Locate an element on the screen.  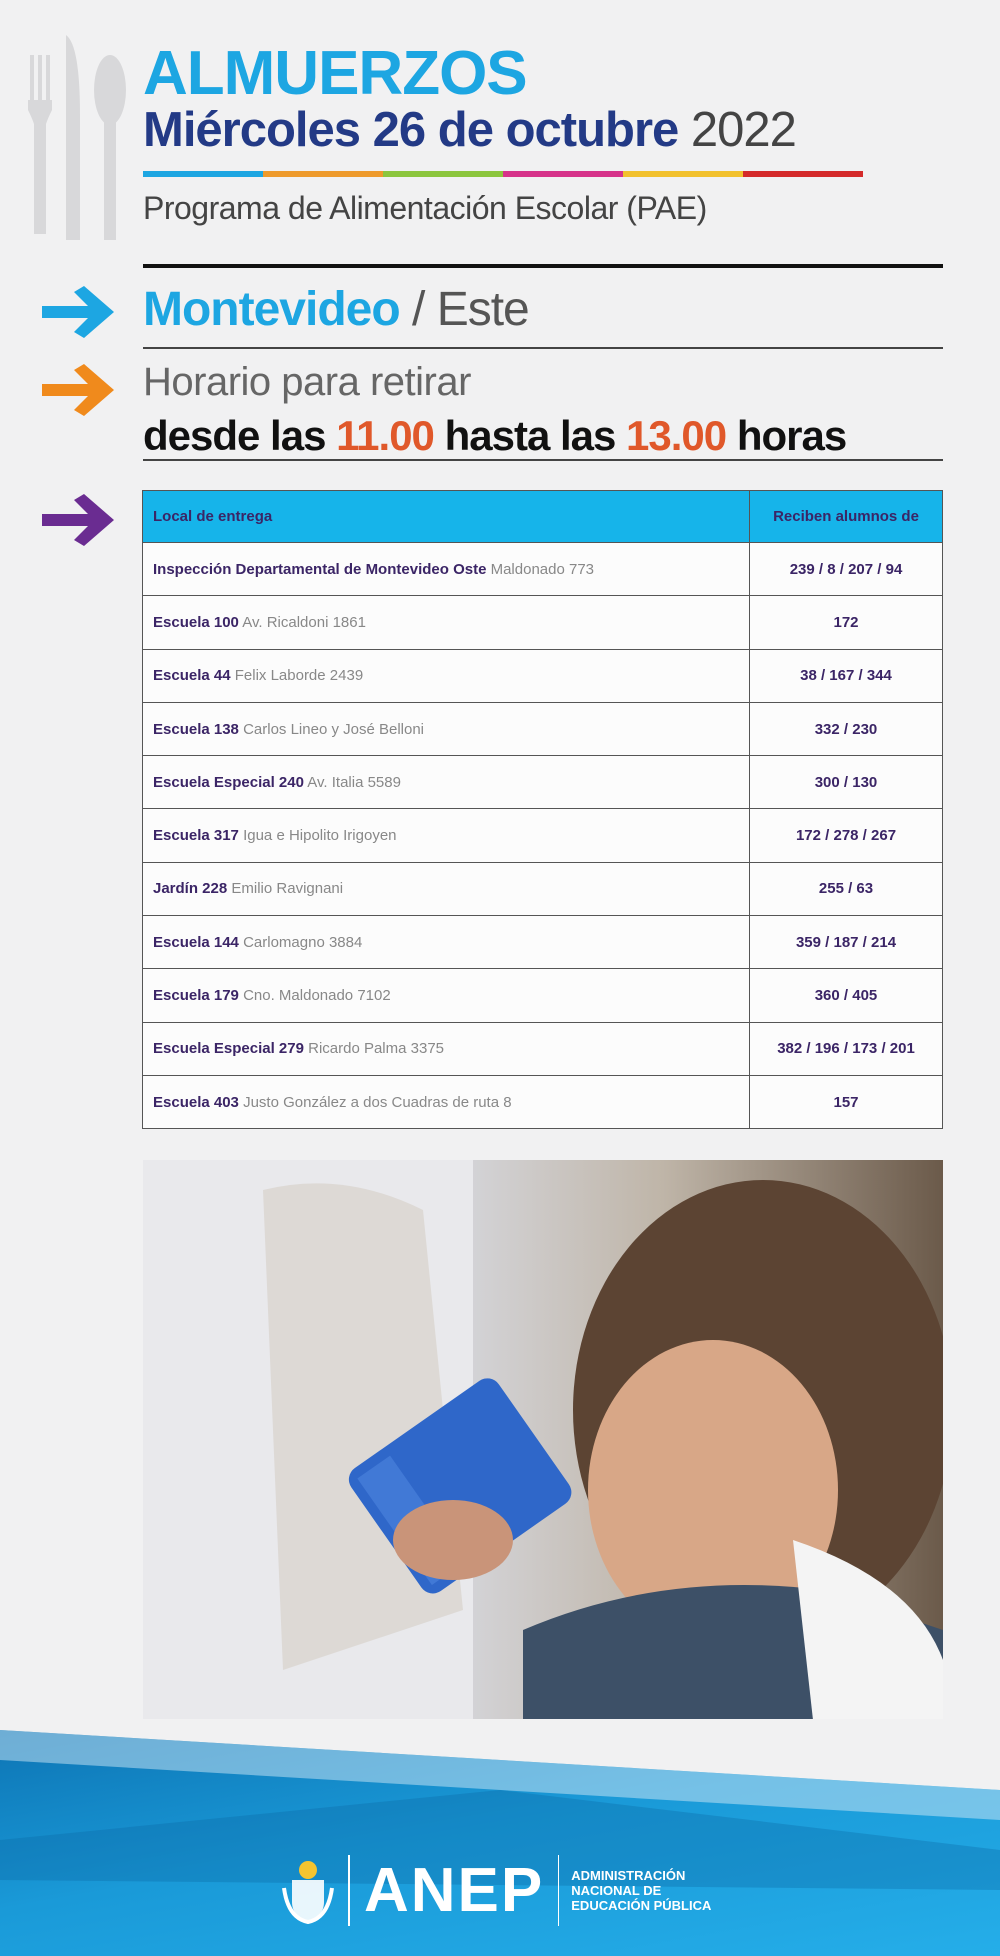
cutlery-icon is located at coordinates (77, 137).